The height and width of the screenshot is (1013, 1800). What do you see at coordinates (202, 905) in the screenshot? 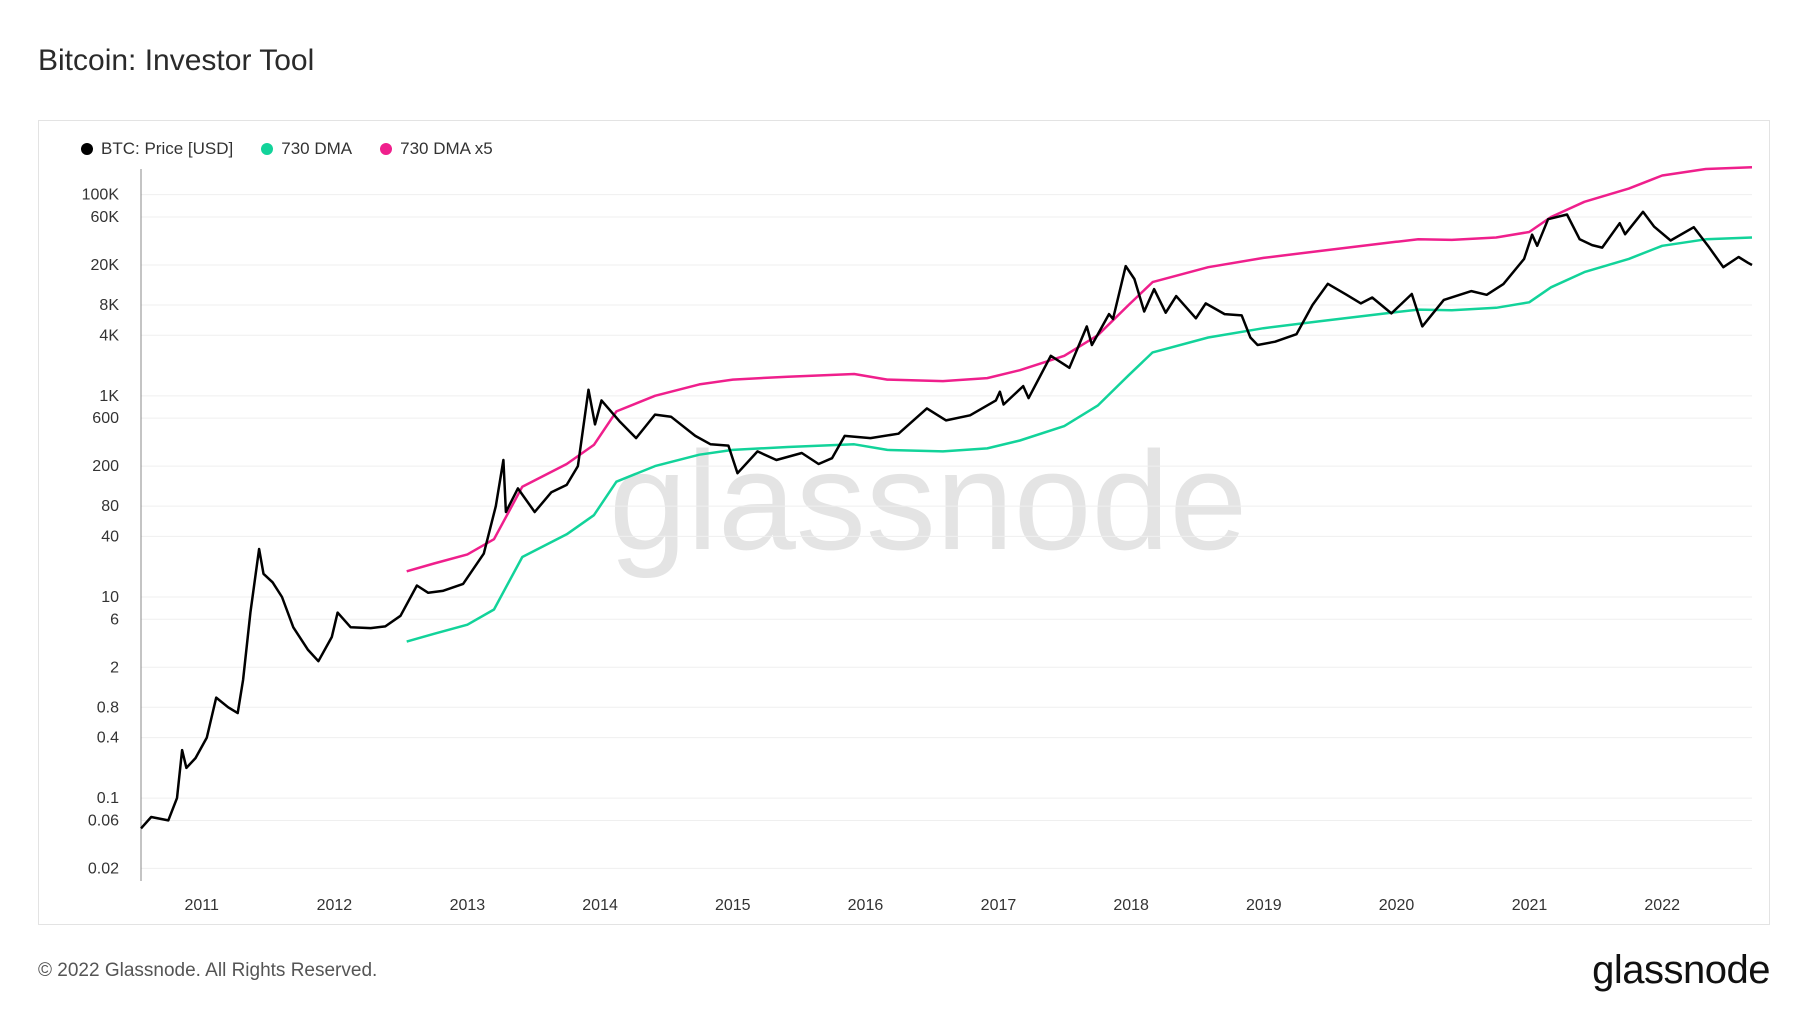
I see `x-tick-label: 2011` at bounding box center [202, 905].